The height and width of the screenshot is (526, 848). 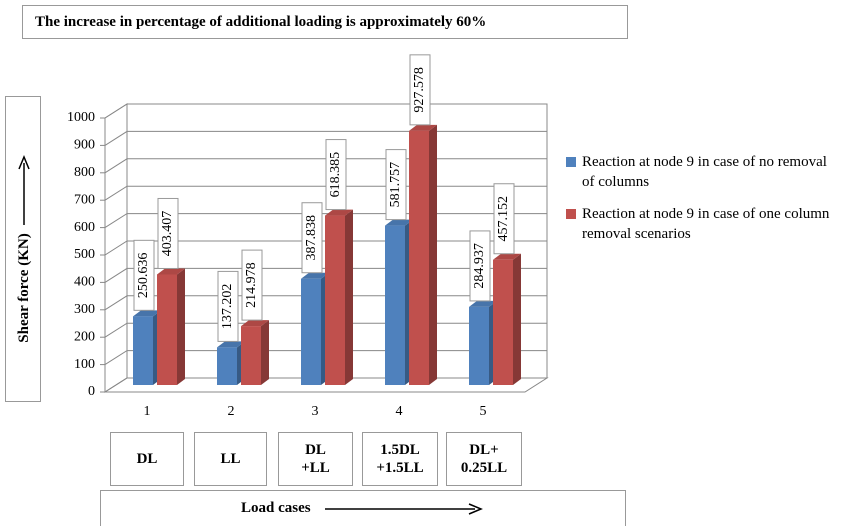 I want to click on x-label-box: Load cases, so click(x=363, y=508).